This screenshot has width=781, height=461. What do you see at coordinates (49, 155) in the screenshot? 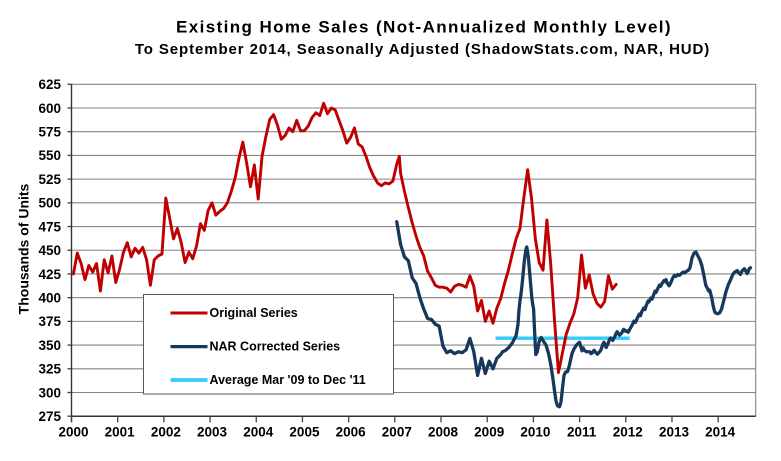
I see `svg-text: 550` at bounding box center [49, 155].